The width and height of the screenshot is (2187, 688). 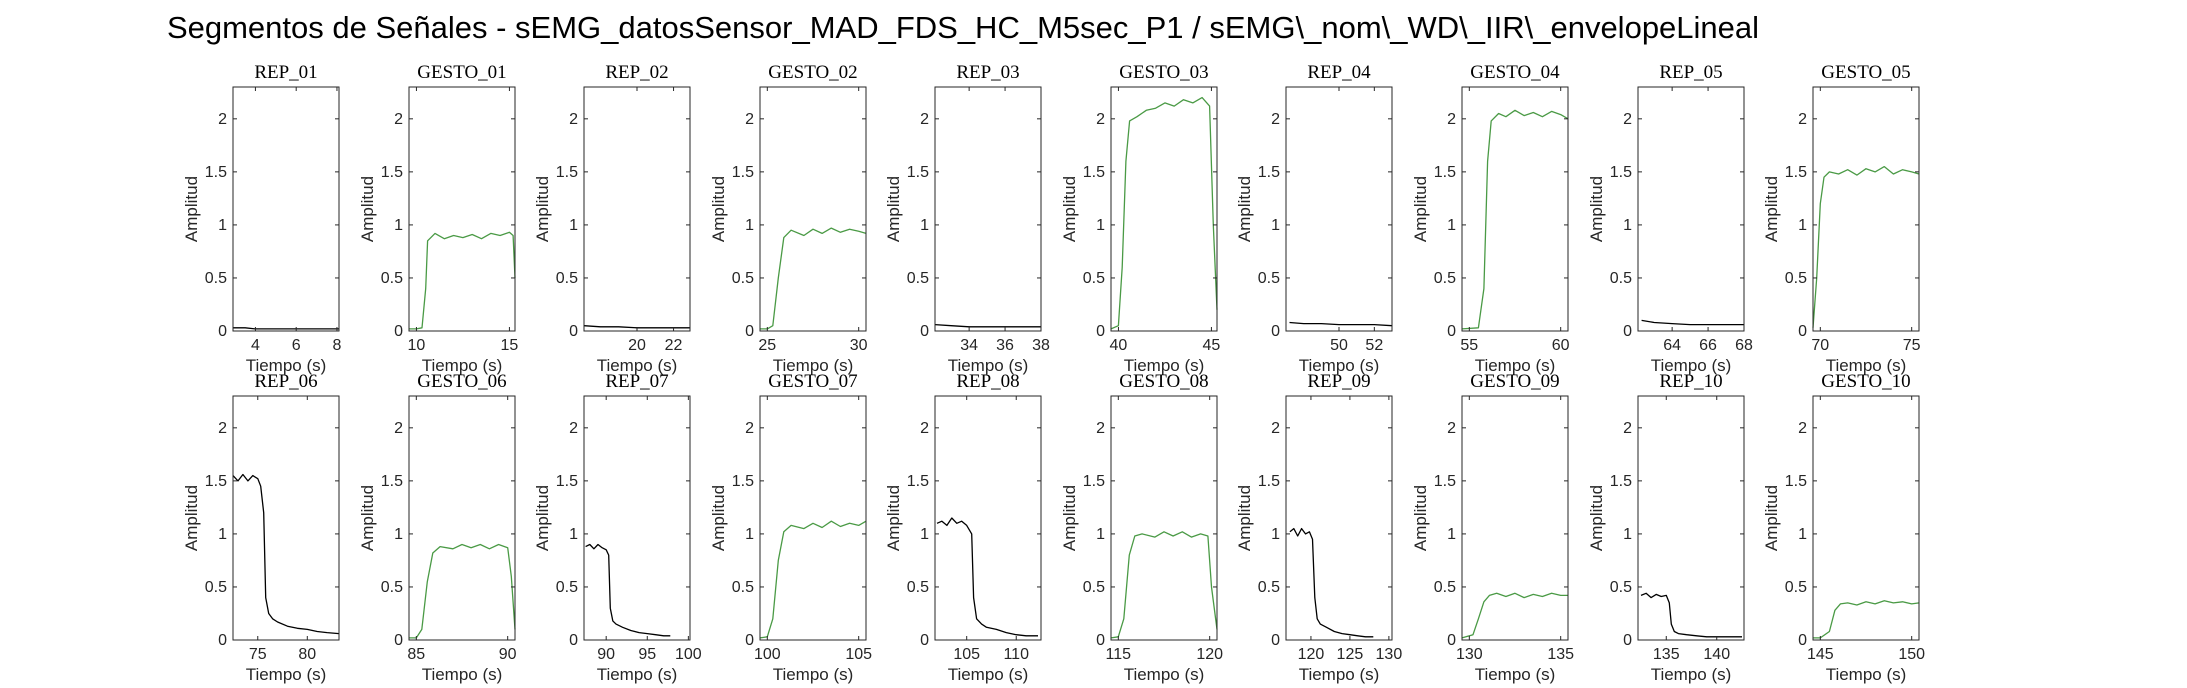 What do you see at coordinates (1670, 218) in the screenshot?
I see `subplot-rep-05: 0 0.5 1 1.5 2 64 66 68 REP_05 Tiempo (s) Amplitud` at bounding box center [1670, 218].